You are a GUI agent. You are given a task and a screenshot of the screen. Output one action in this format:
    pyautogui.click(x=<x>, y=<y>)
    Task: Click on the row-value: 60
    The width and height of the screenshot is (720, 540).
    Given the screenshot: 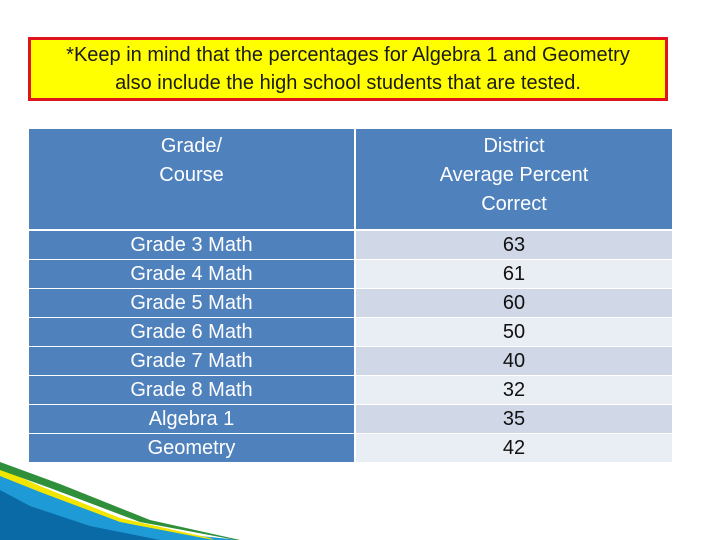 What is the action you would take?
    pyautogui.click(x=514, y=303)
    